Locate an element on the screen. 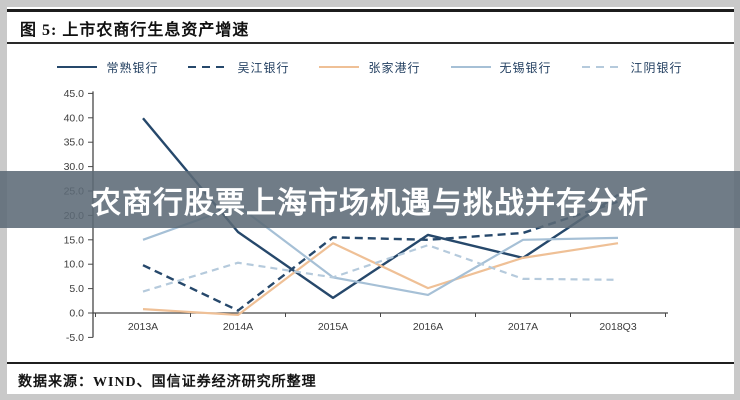 The width and height of the screenshot is (740, 400). svg-text: 2014A is located at coordinates (238, 327).